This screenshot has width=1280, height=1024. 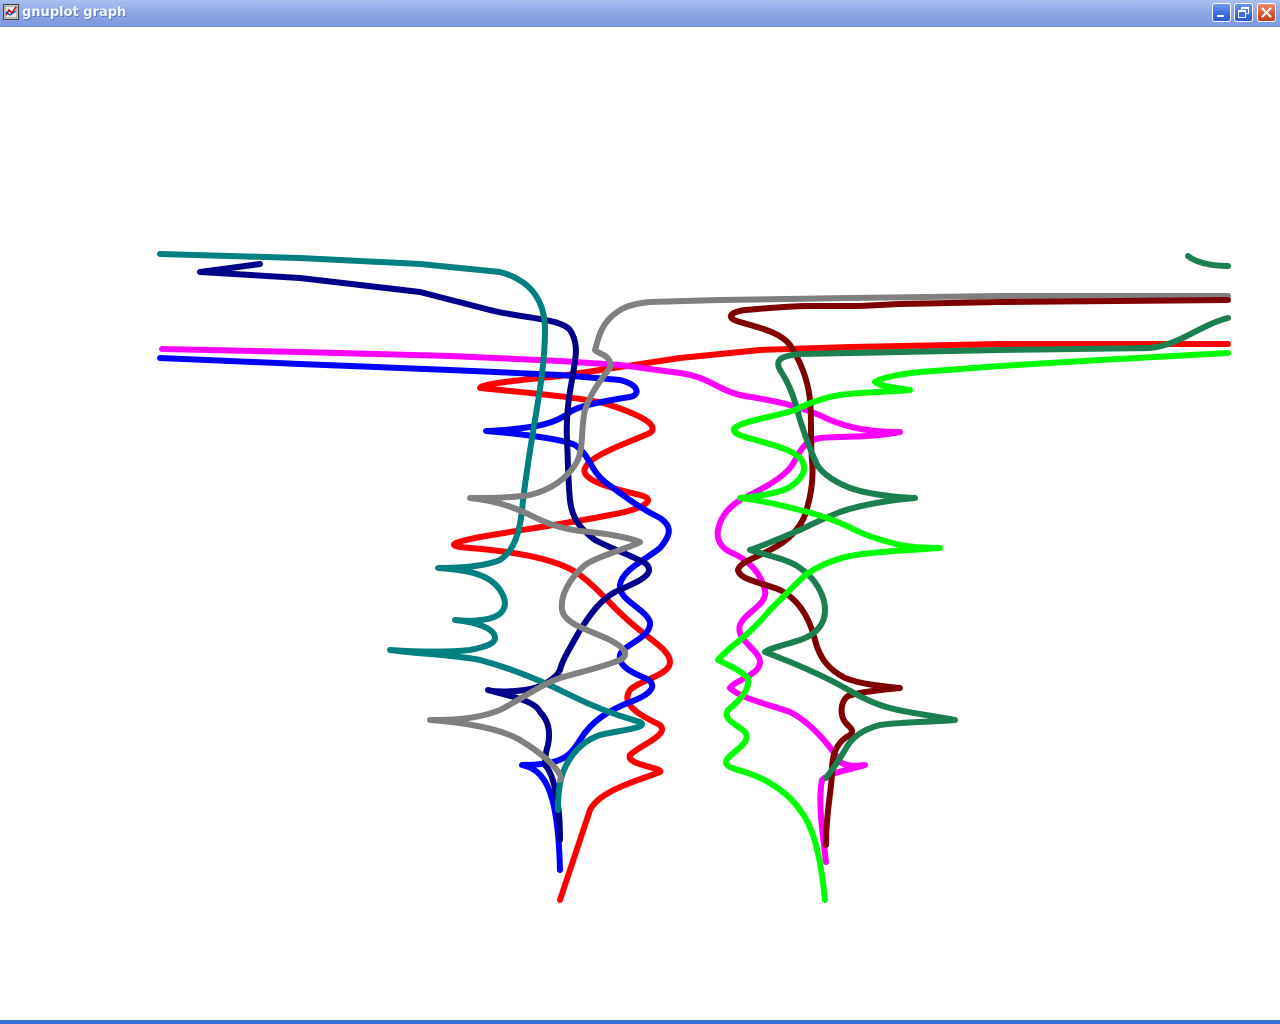 I want to click on restore-button, so click(x=1243, y=12).